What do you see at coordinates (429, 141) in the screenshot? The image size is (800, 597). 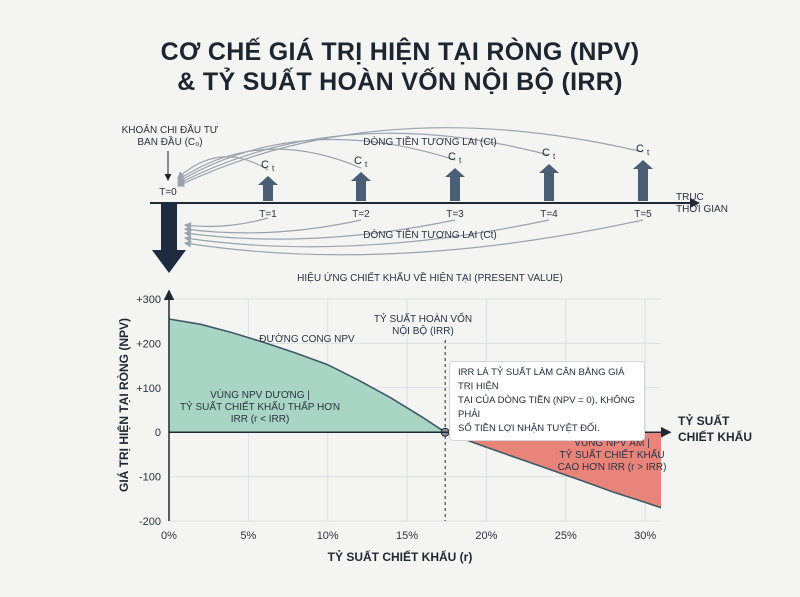 I see `future-flows-top-label: DÒNG TIỀN TƯƠNG LAI (Ct)` at bounding box center [429, 141].